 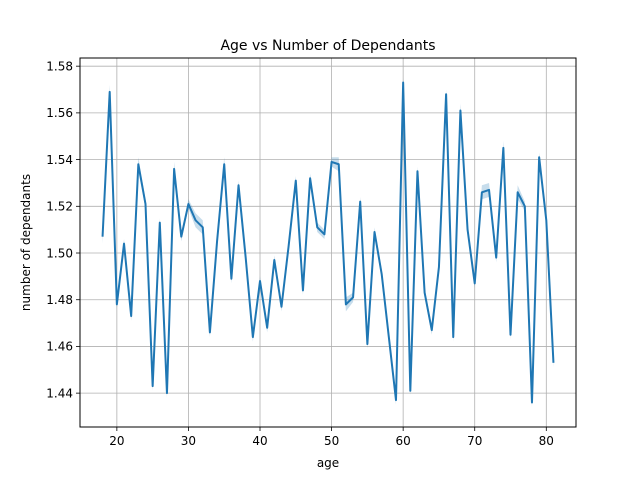 I want to click on y-tick-label: 1.50, so click(x=59, y=253).